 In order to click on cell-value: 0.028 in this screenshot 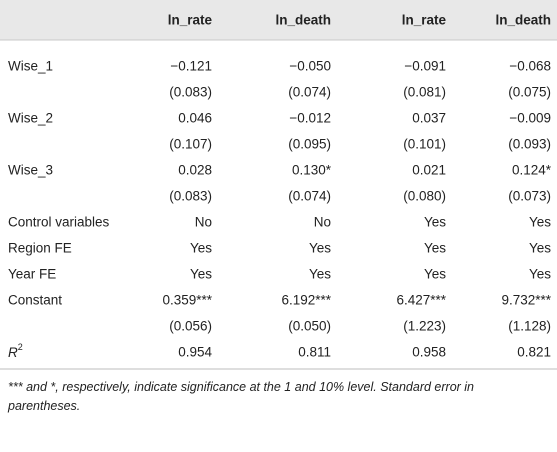, I will do `click(195, 170)`.